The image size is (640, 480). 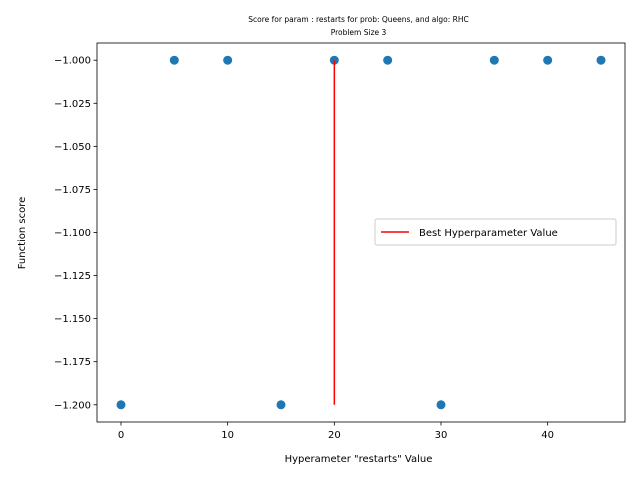 What do you see at coordinates (359, 459) in the screenshot?
I see `x-axis-label: Hyperameter "restarts" Value` at bounding box center [359, 459].